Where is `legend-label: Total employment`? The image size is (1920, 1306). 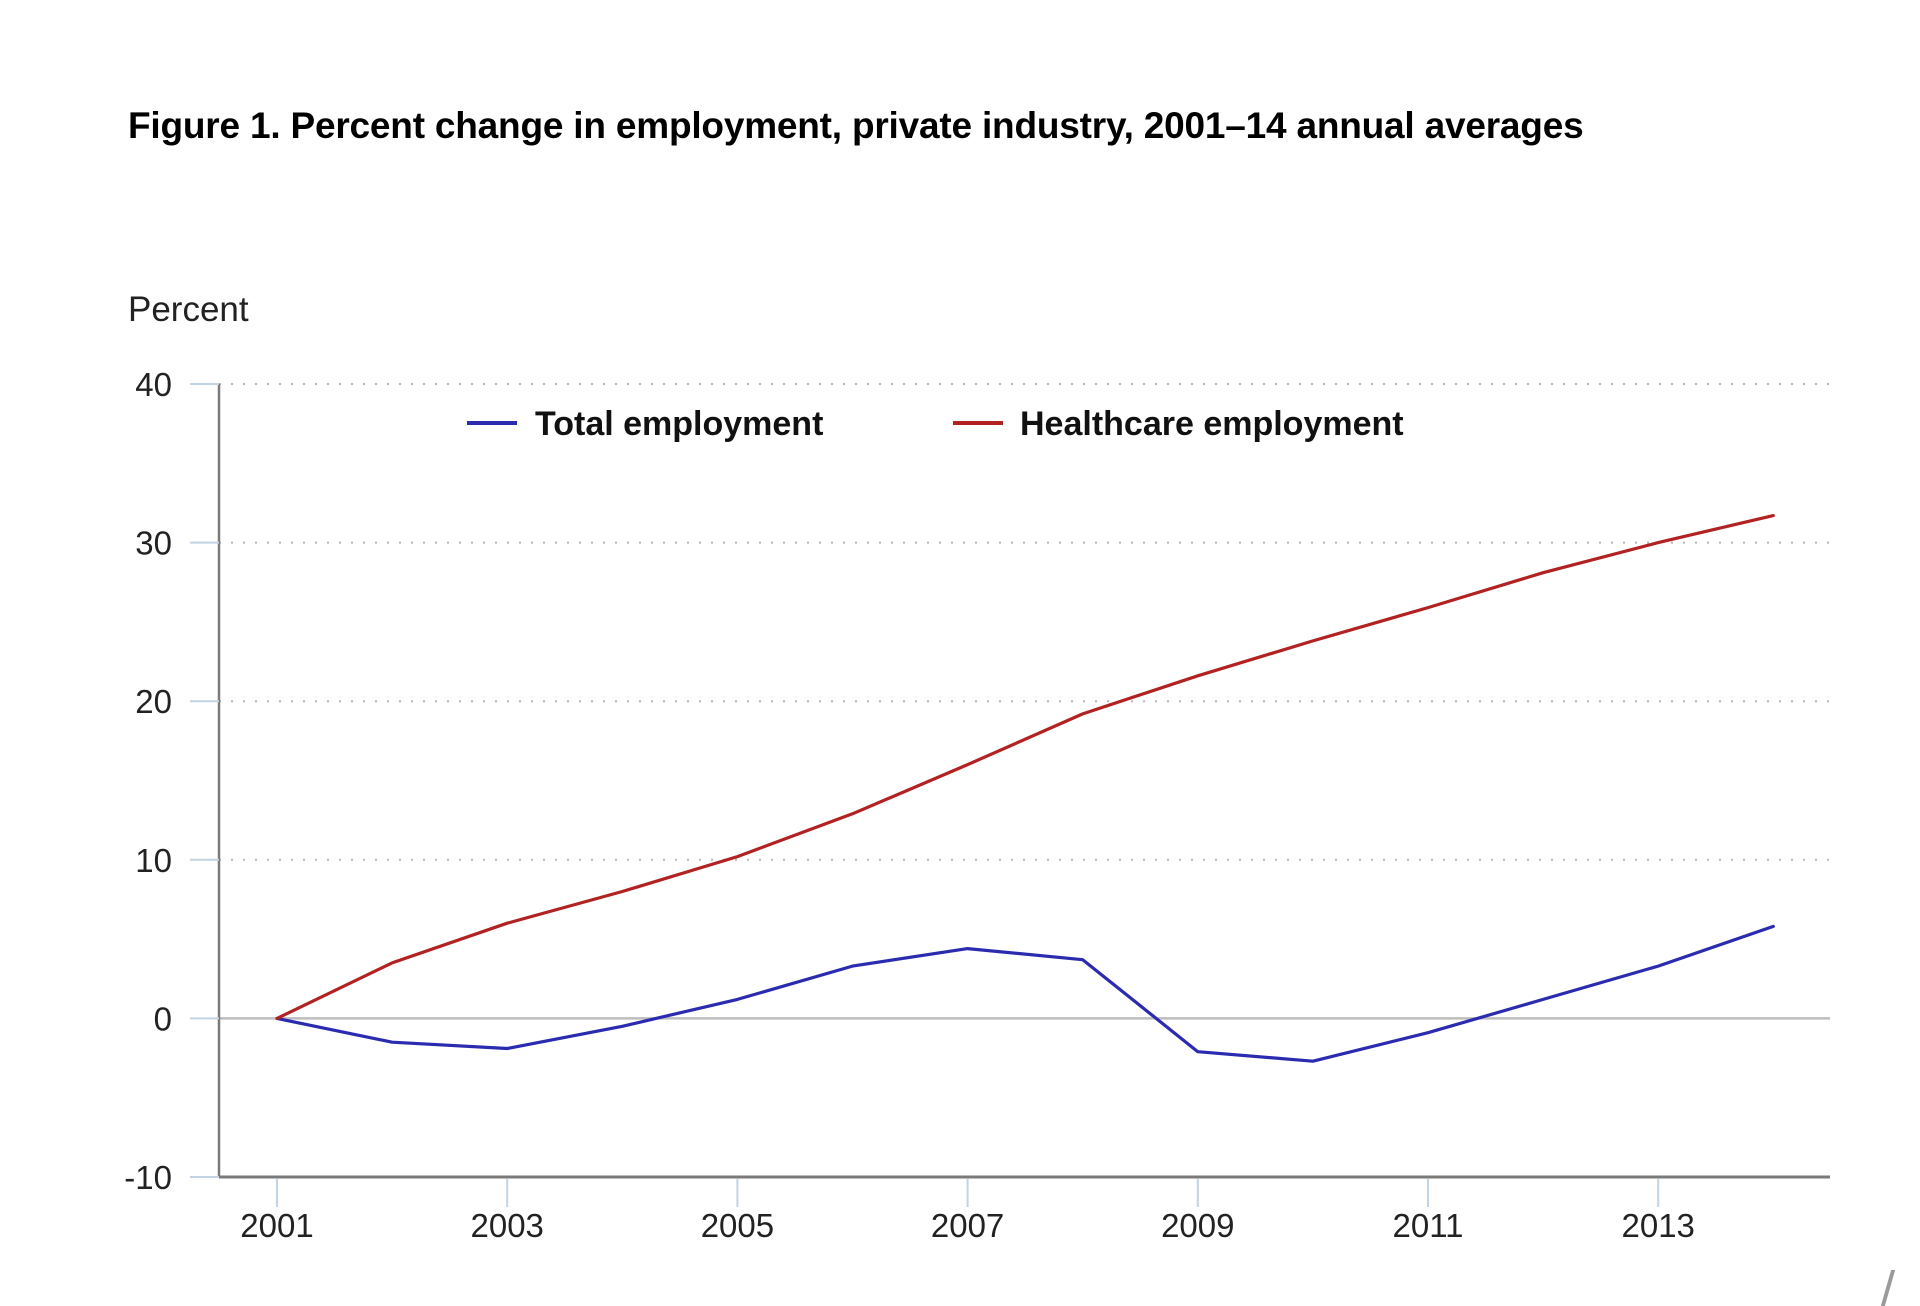
legend-label: Total employment is located at coordinates (679, 424).